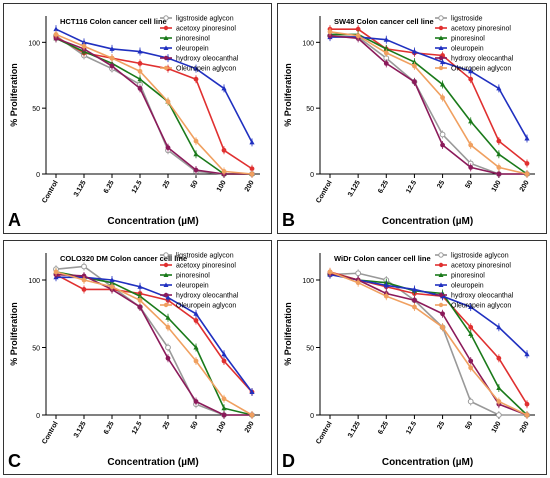 This screenshot has height=478, width=550. What do you see at coordinates (109, 186) in the screenshot?
I see `p0-x-tick-label: 6.25` at bounding box center [109, 186].